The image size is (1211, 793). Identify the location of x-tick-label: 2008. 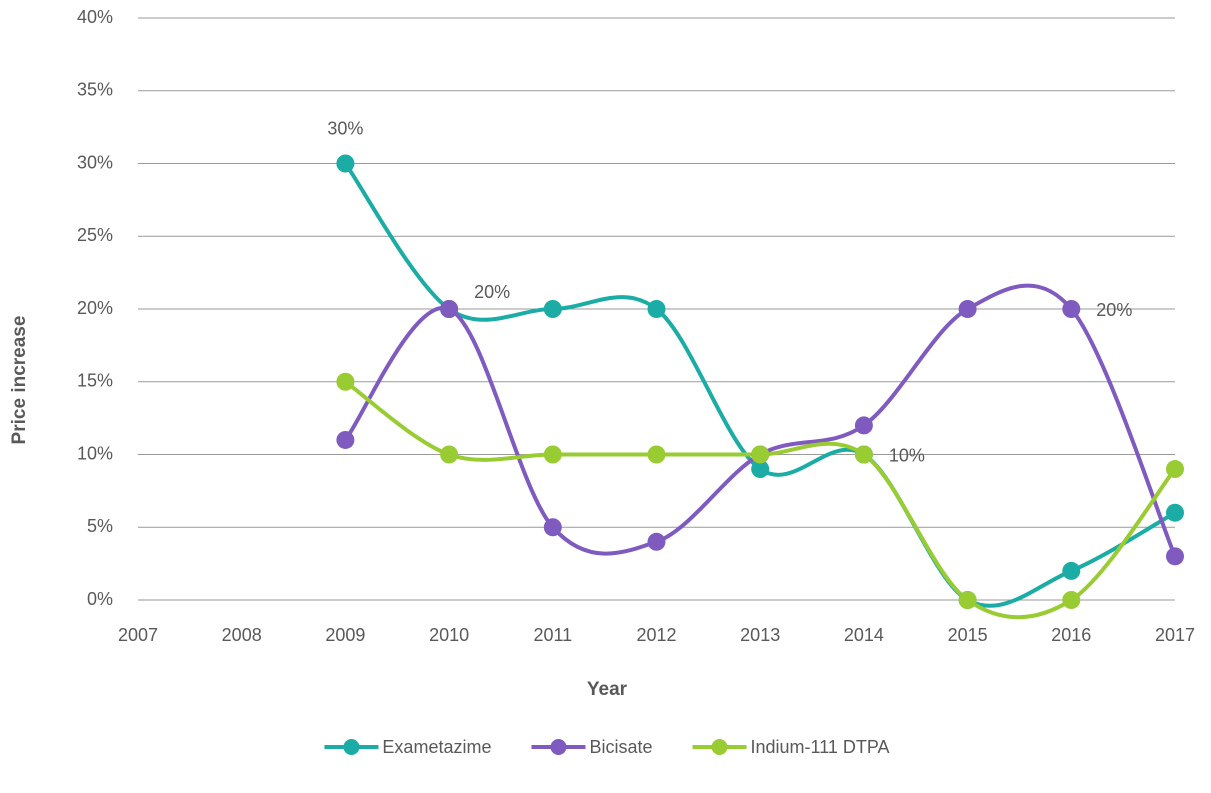
(242, 635).